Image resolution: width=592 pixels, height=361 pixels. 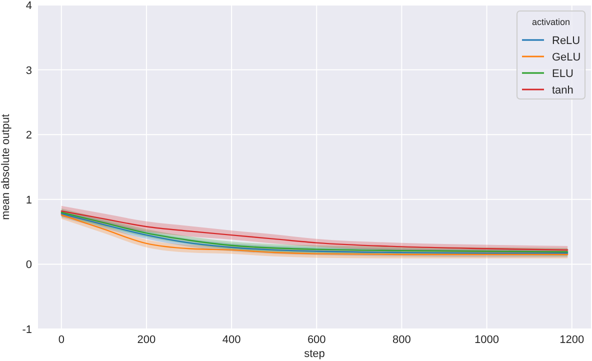 I want to click on x-tick-label: 0, so click(x=61, y=340).